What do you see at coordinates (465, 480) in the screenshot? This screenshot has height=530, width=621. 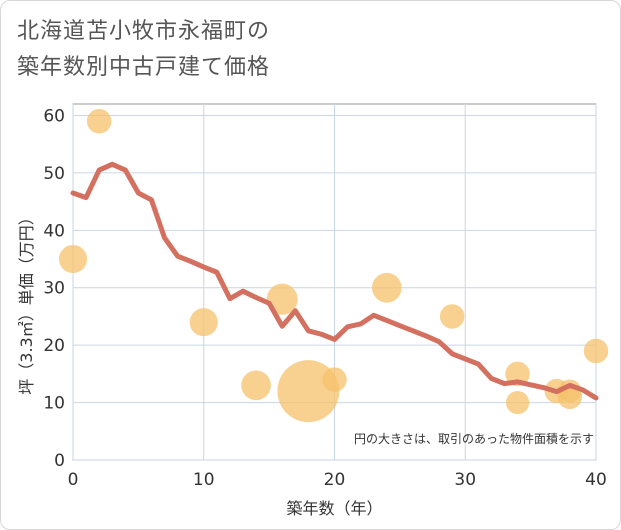 I see `x-tick-label: 30` at bounding box center [465, 480].